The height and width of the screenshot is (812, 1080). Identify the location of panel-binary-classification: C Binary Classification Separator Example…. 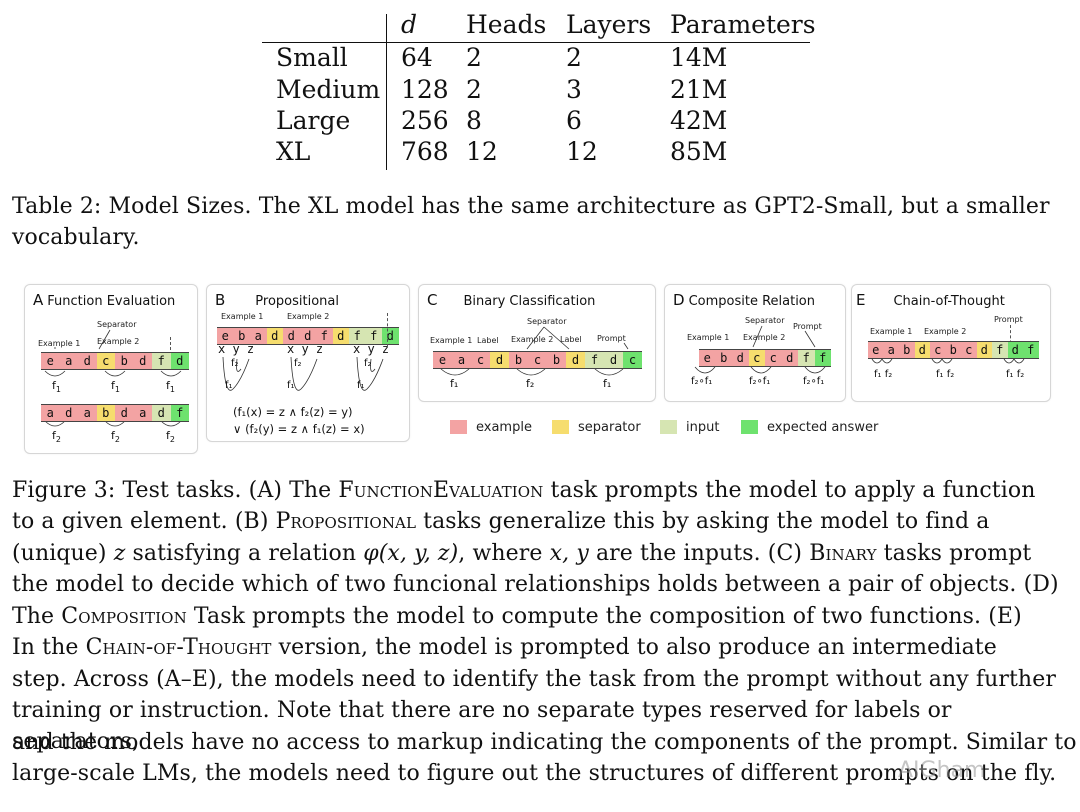
(537, 343).